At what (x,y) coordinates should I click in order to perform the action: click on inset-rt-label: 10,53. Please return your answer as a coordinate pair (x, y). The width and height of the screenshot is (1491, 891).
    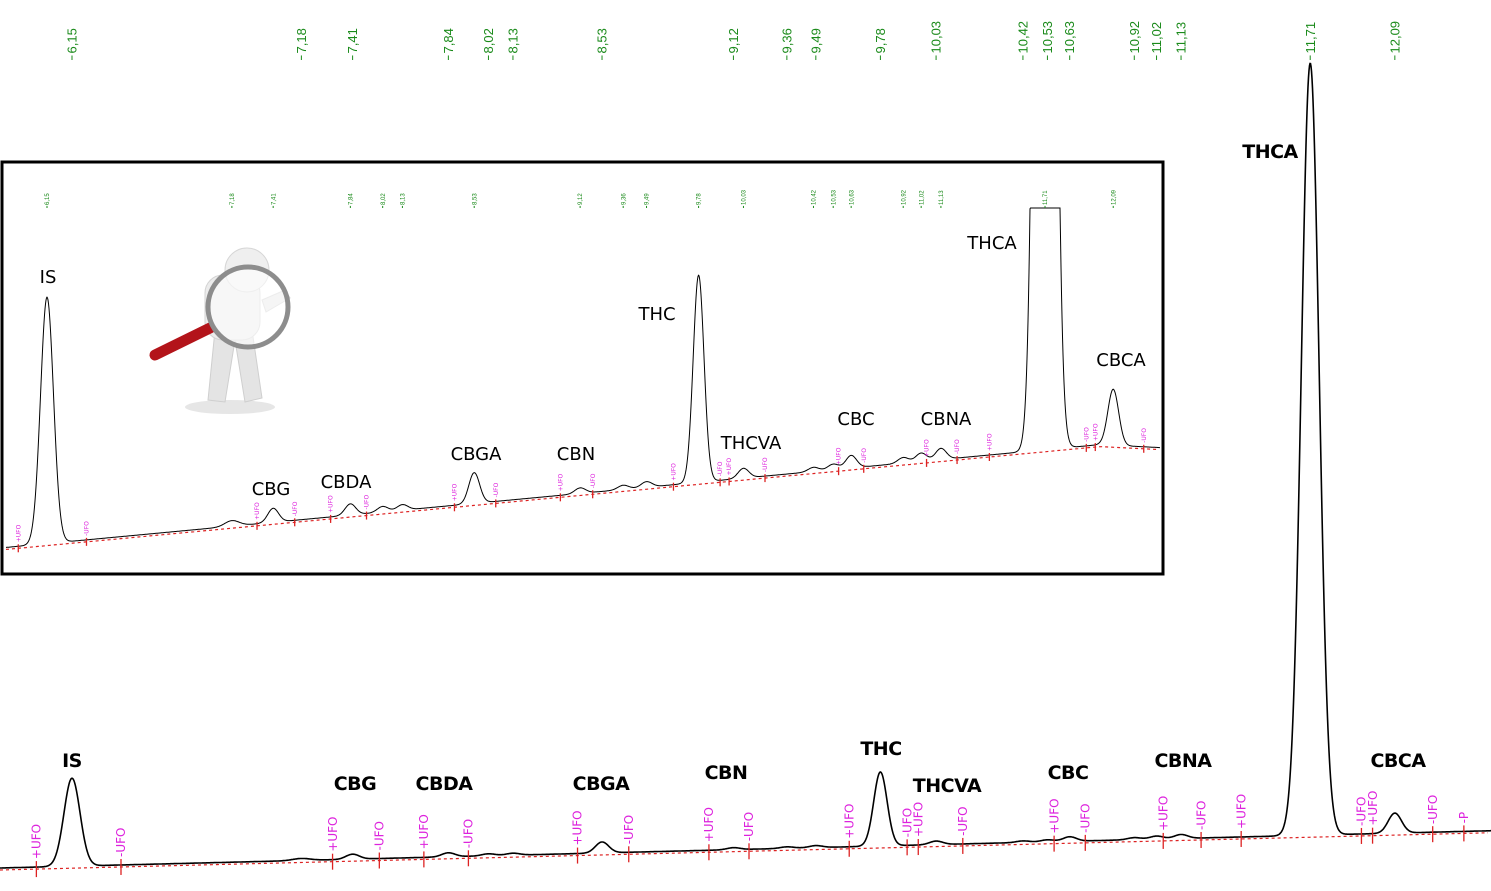
    Looking at the image, I should click on (834, 197).